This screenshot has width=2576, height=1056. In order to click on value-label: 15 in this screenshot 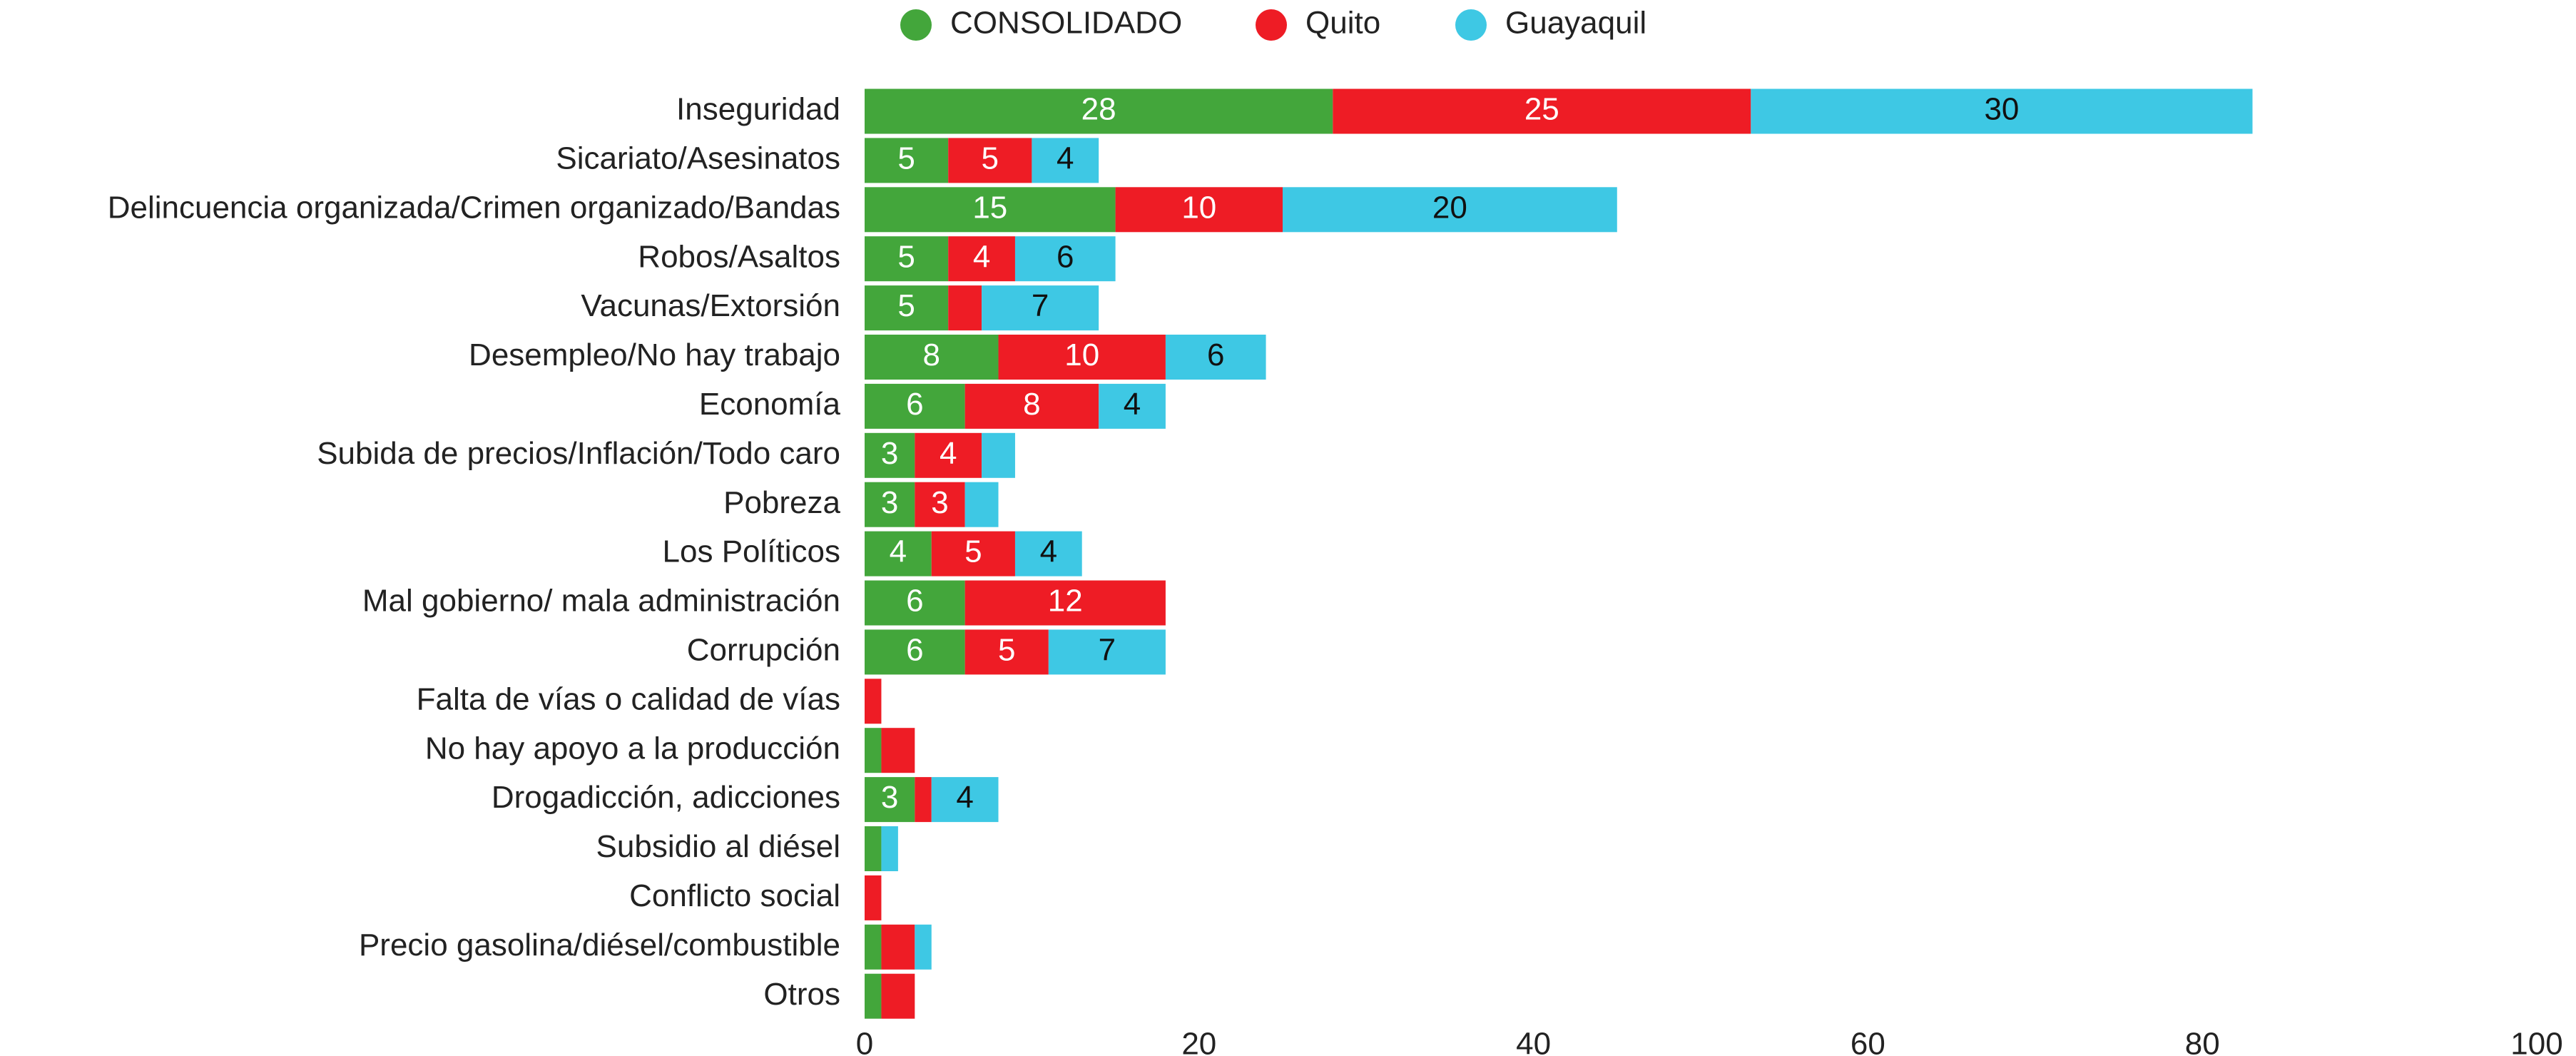, I will do `click(989, 207)`.